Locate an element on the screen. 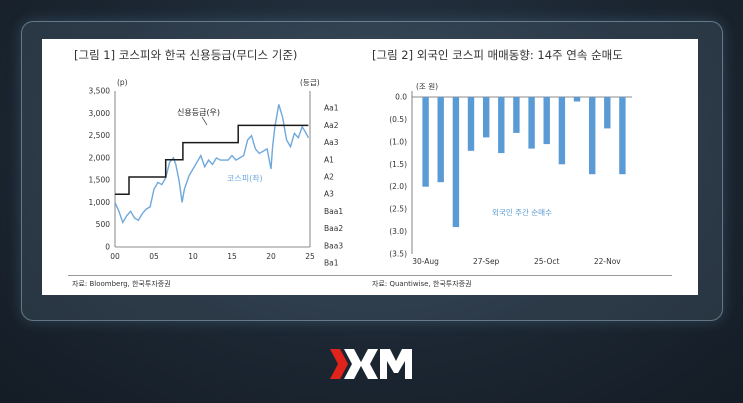 The image size is (743, 403). y2-tick-label: A3 is located at coordinates (329, 194).